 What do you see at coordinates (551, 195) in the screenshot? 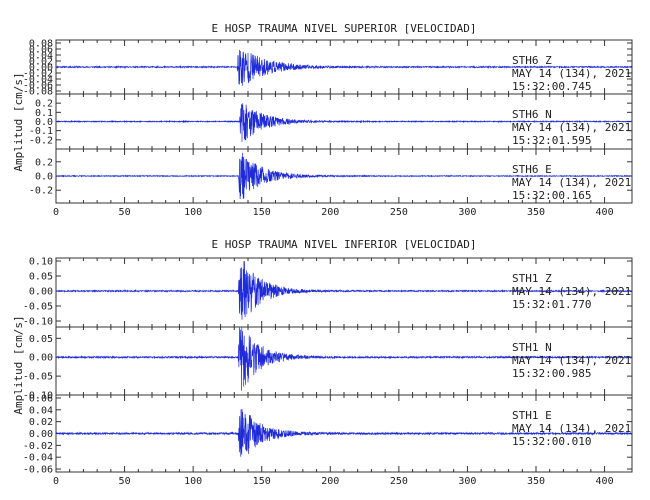
I see `time-label: 15:32:00.165` at bounding box center [551, 195].